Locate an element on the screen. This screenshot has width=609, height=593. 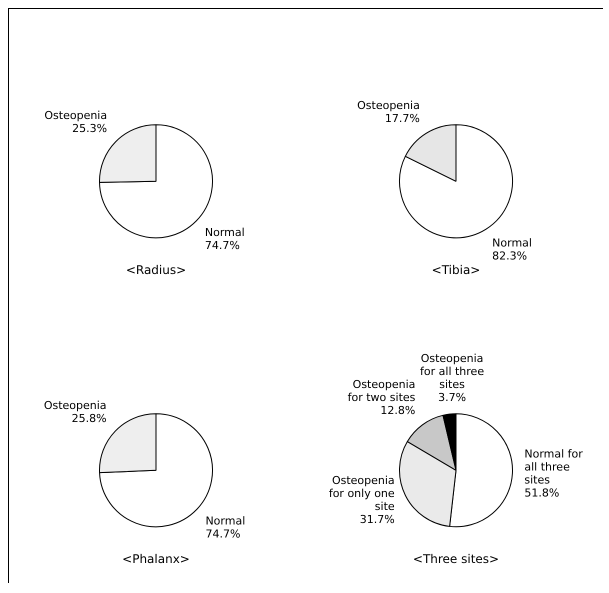
slice-label: Osteopenia for two sites is located at coordinates (382, 391).